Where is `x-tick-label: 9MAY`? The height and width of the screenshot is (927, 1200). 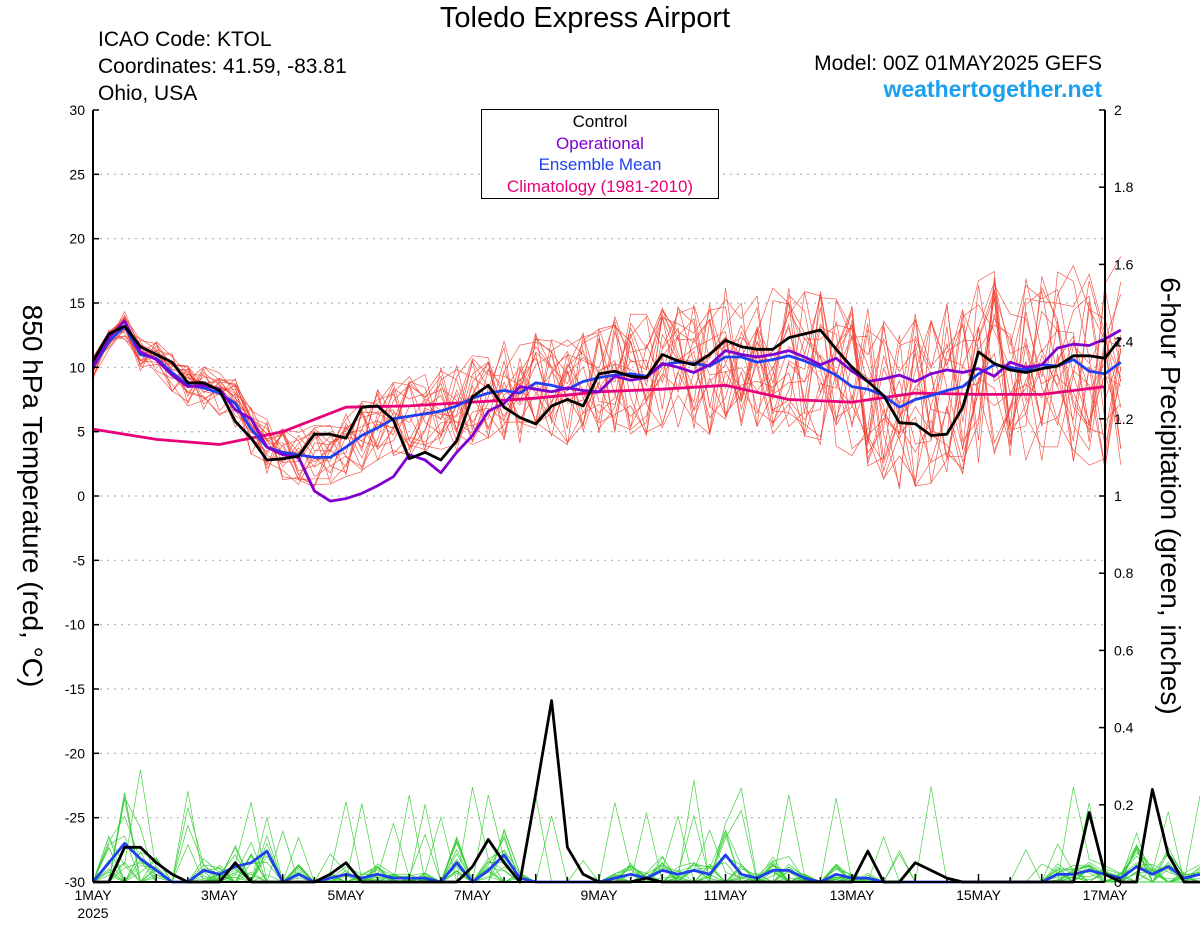
x-tick-label: 9MAY is located at coordinates (599, 895).